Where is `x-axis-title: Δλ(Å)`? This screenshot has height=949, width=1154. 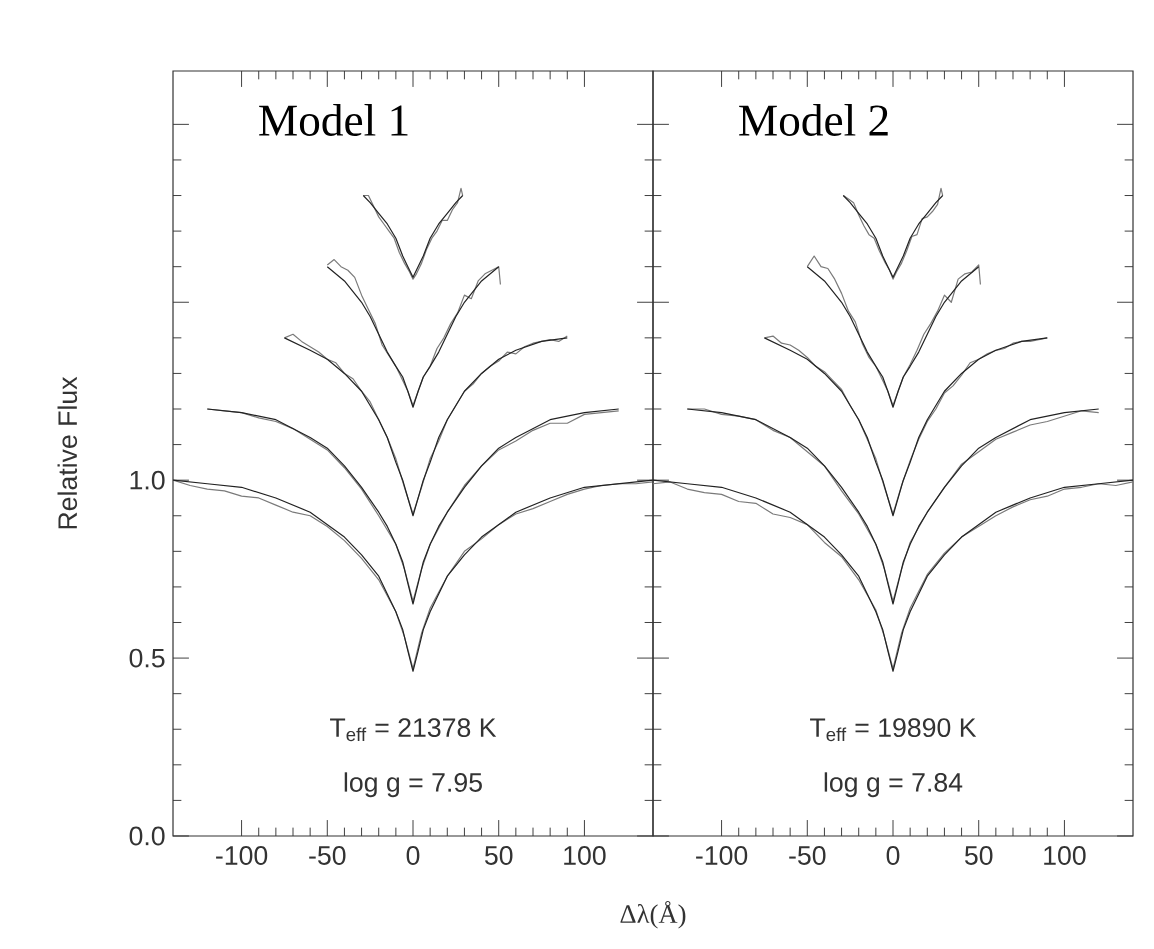
x-axis-title: Δλ(Å) is located at coordinates (653, 915).